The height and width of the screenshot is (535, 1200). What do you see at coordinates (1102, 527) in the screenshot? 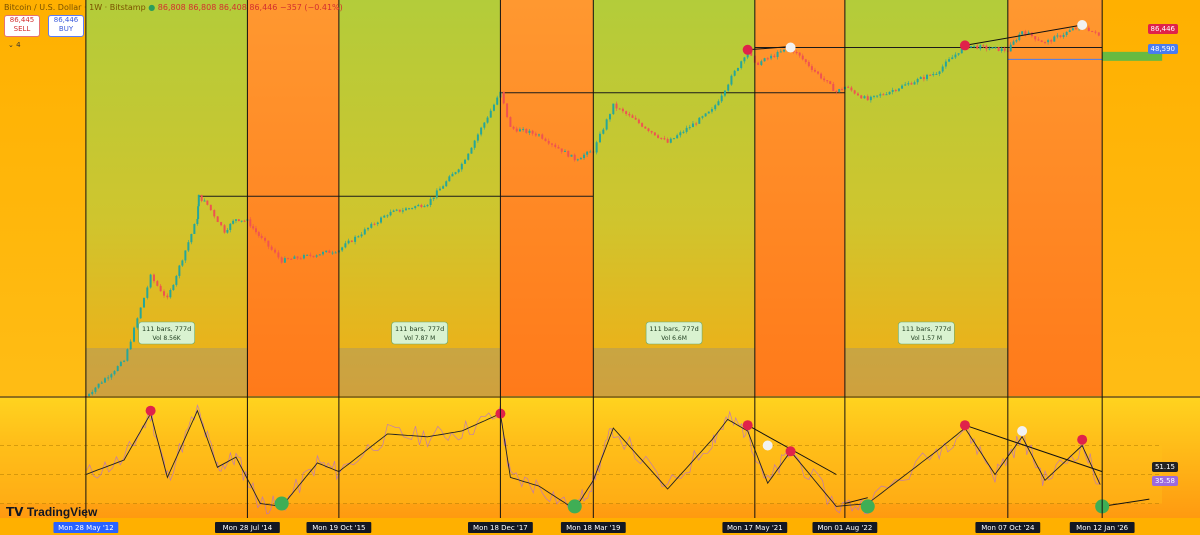
I see `x-tick-bg` at bounding box center [1102, 527].